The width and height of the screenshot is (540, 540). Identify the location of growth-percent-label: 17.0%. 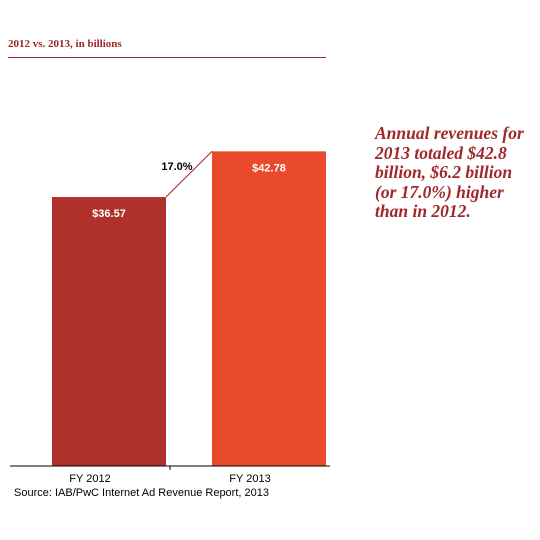
(176, 167).